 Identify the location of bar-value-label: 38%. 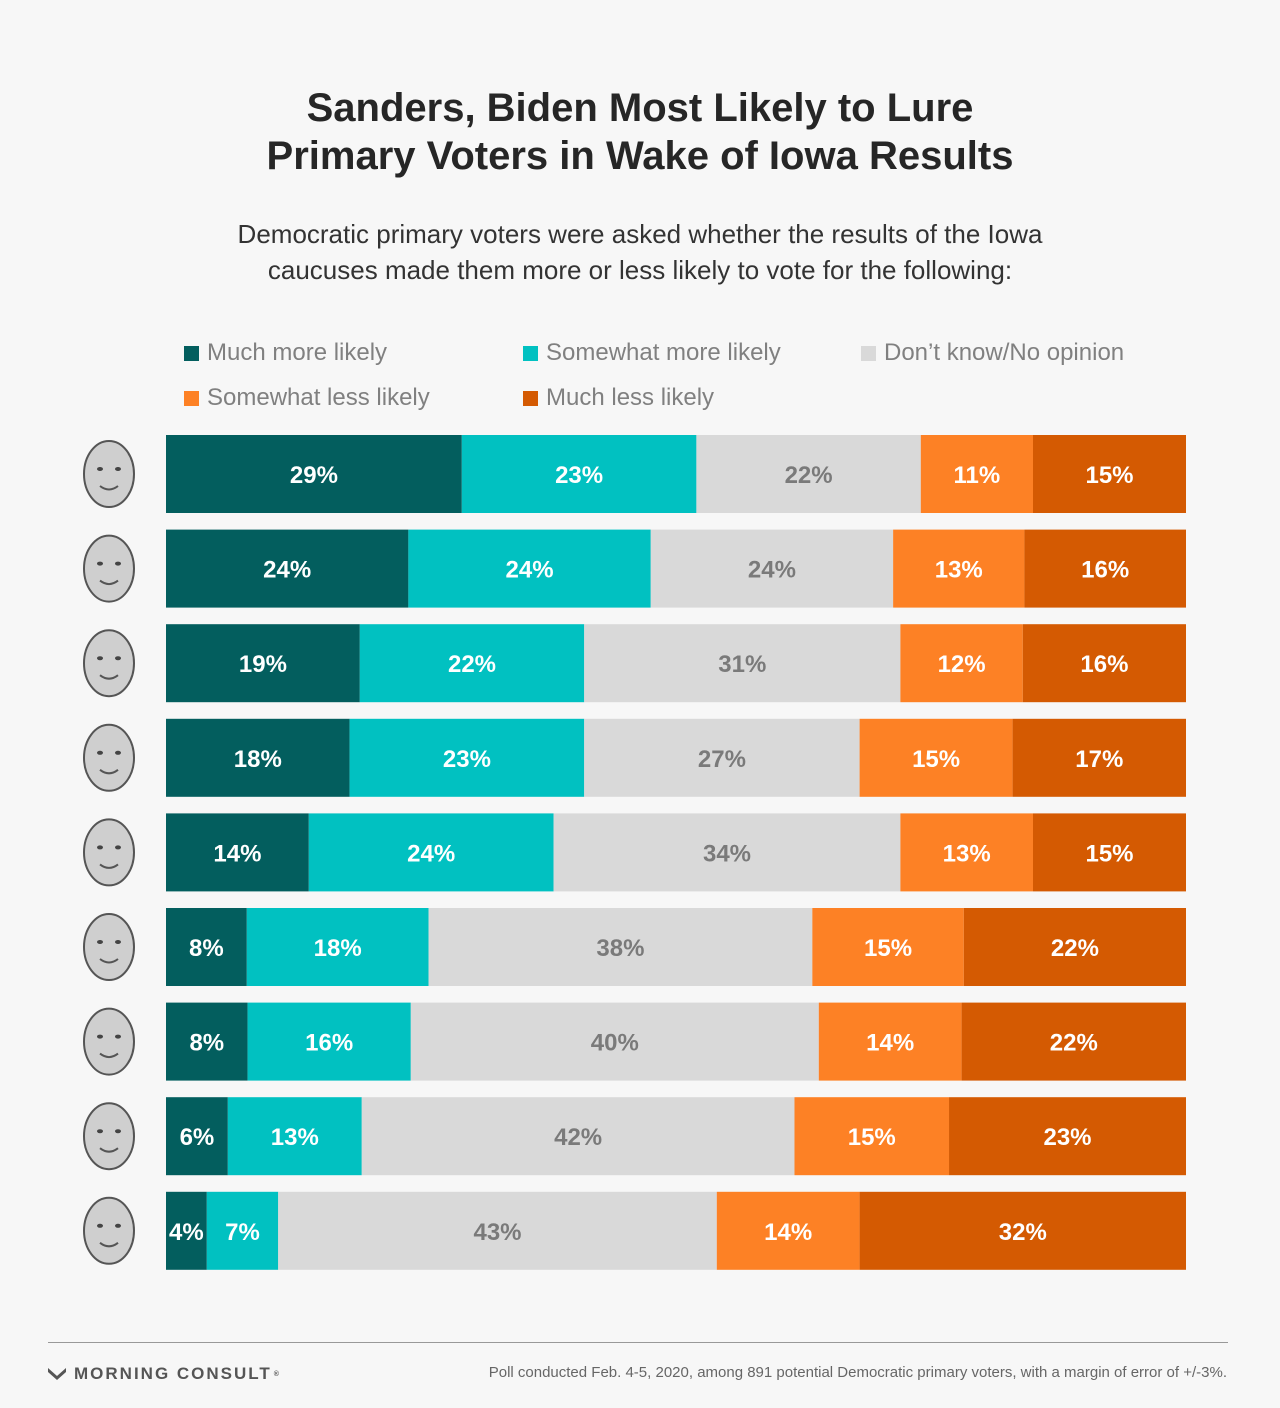
(620, 948).